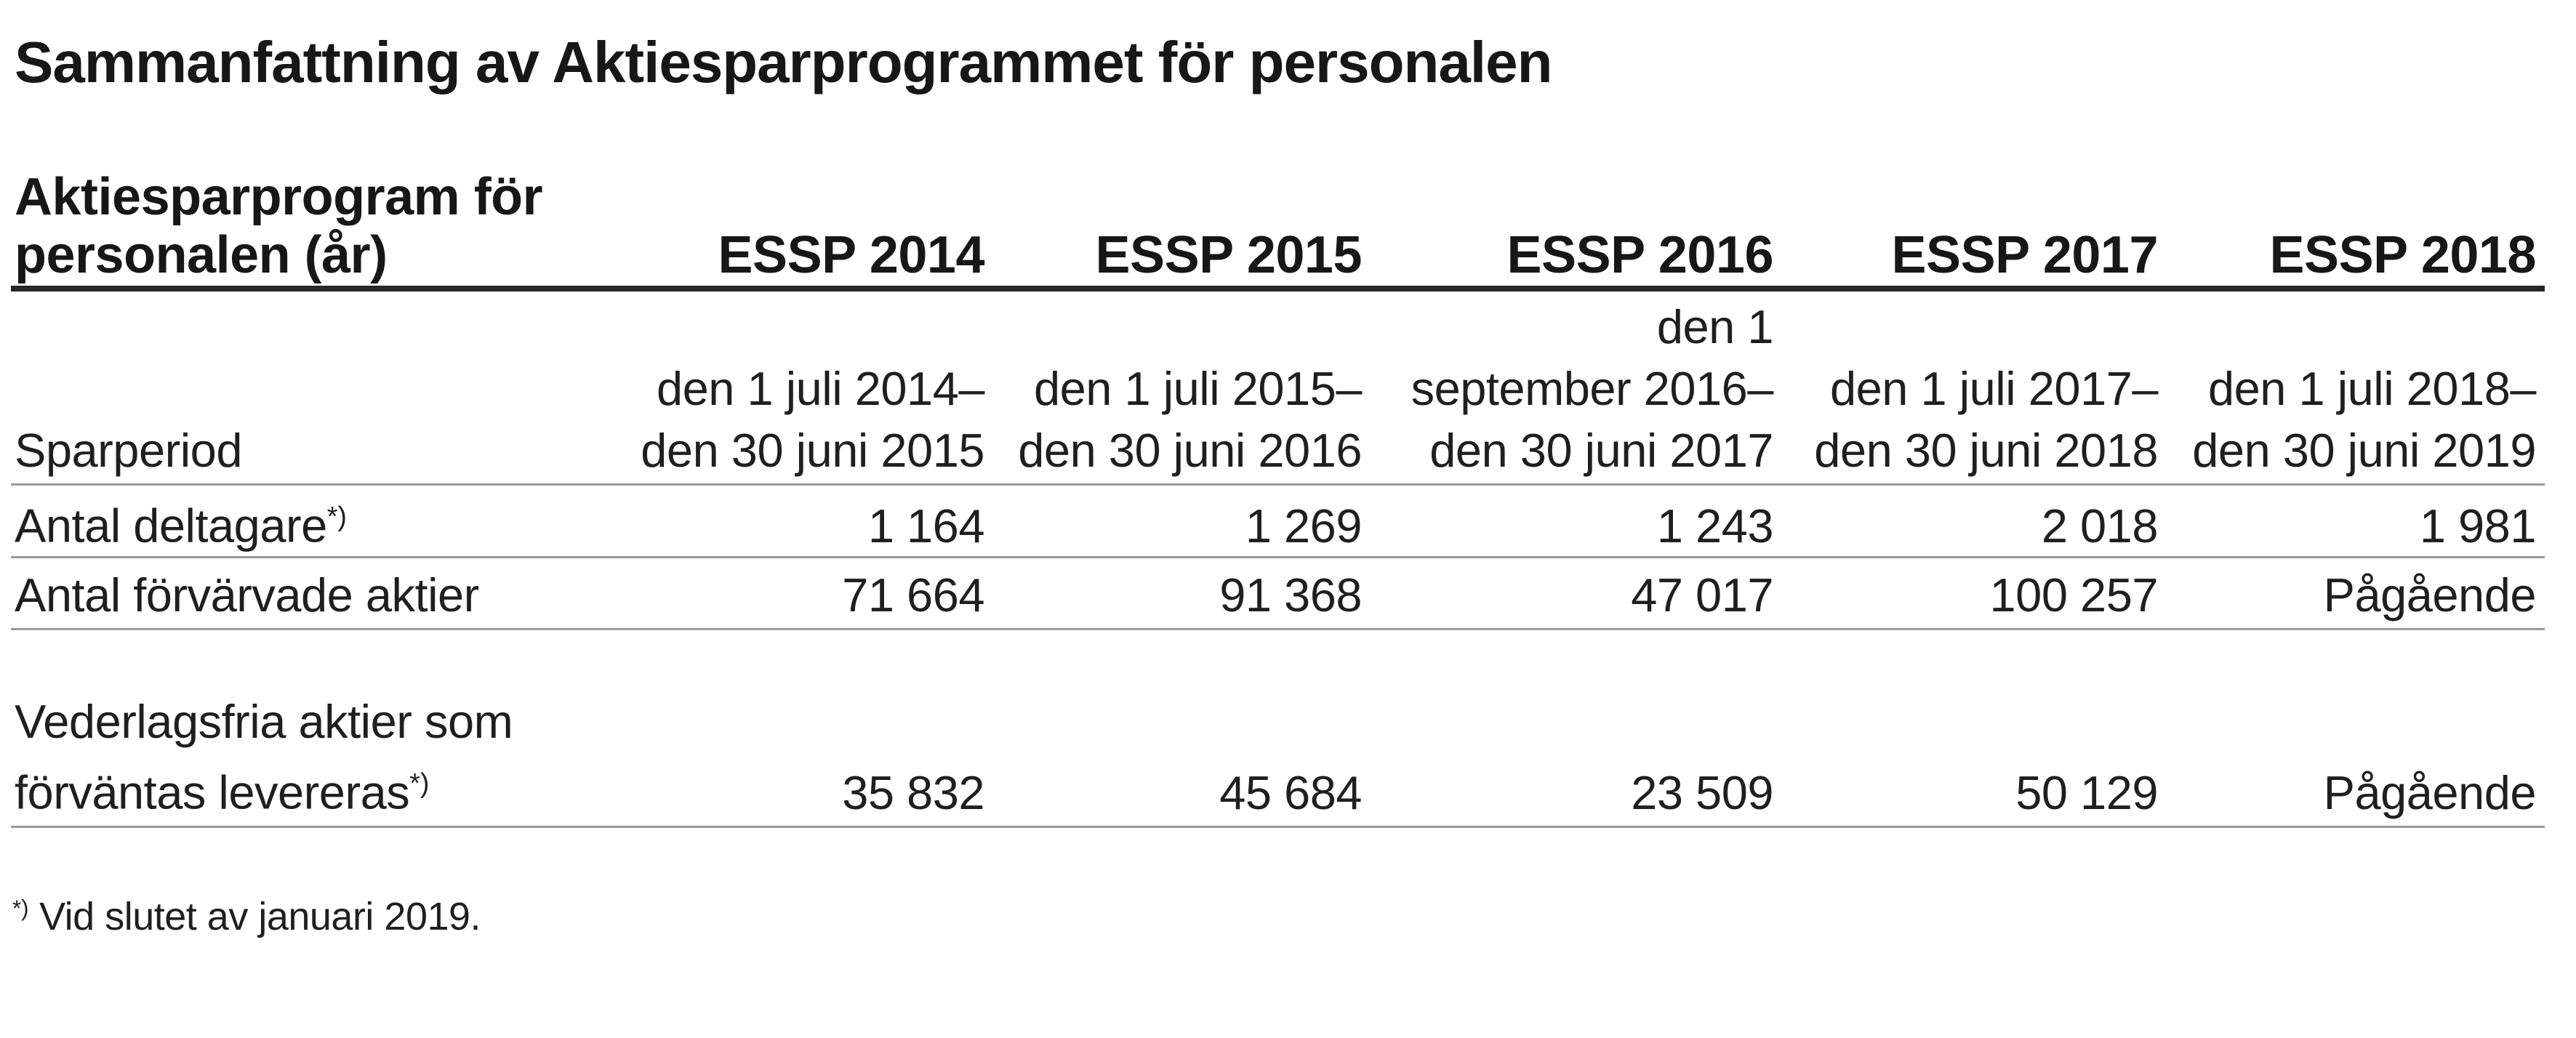 Image resolution: width=2576 pixels, height=1038 pixels. I want to click on cell-forvarvade-essp2016: 47 017, so click(1702, 594).